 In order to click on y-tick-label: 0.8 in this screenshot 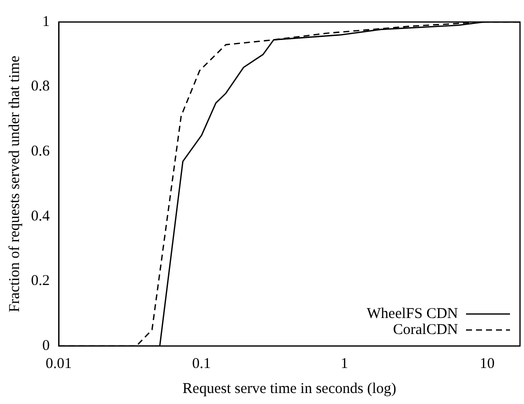, I will do `click(40, 86)`.